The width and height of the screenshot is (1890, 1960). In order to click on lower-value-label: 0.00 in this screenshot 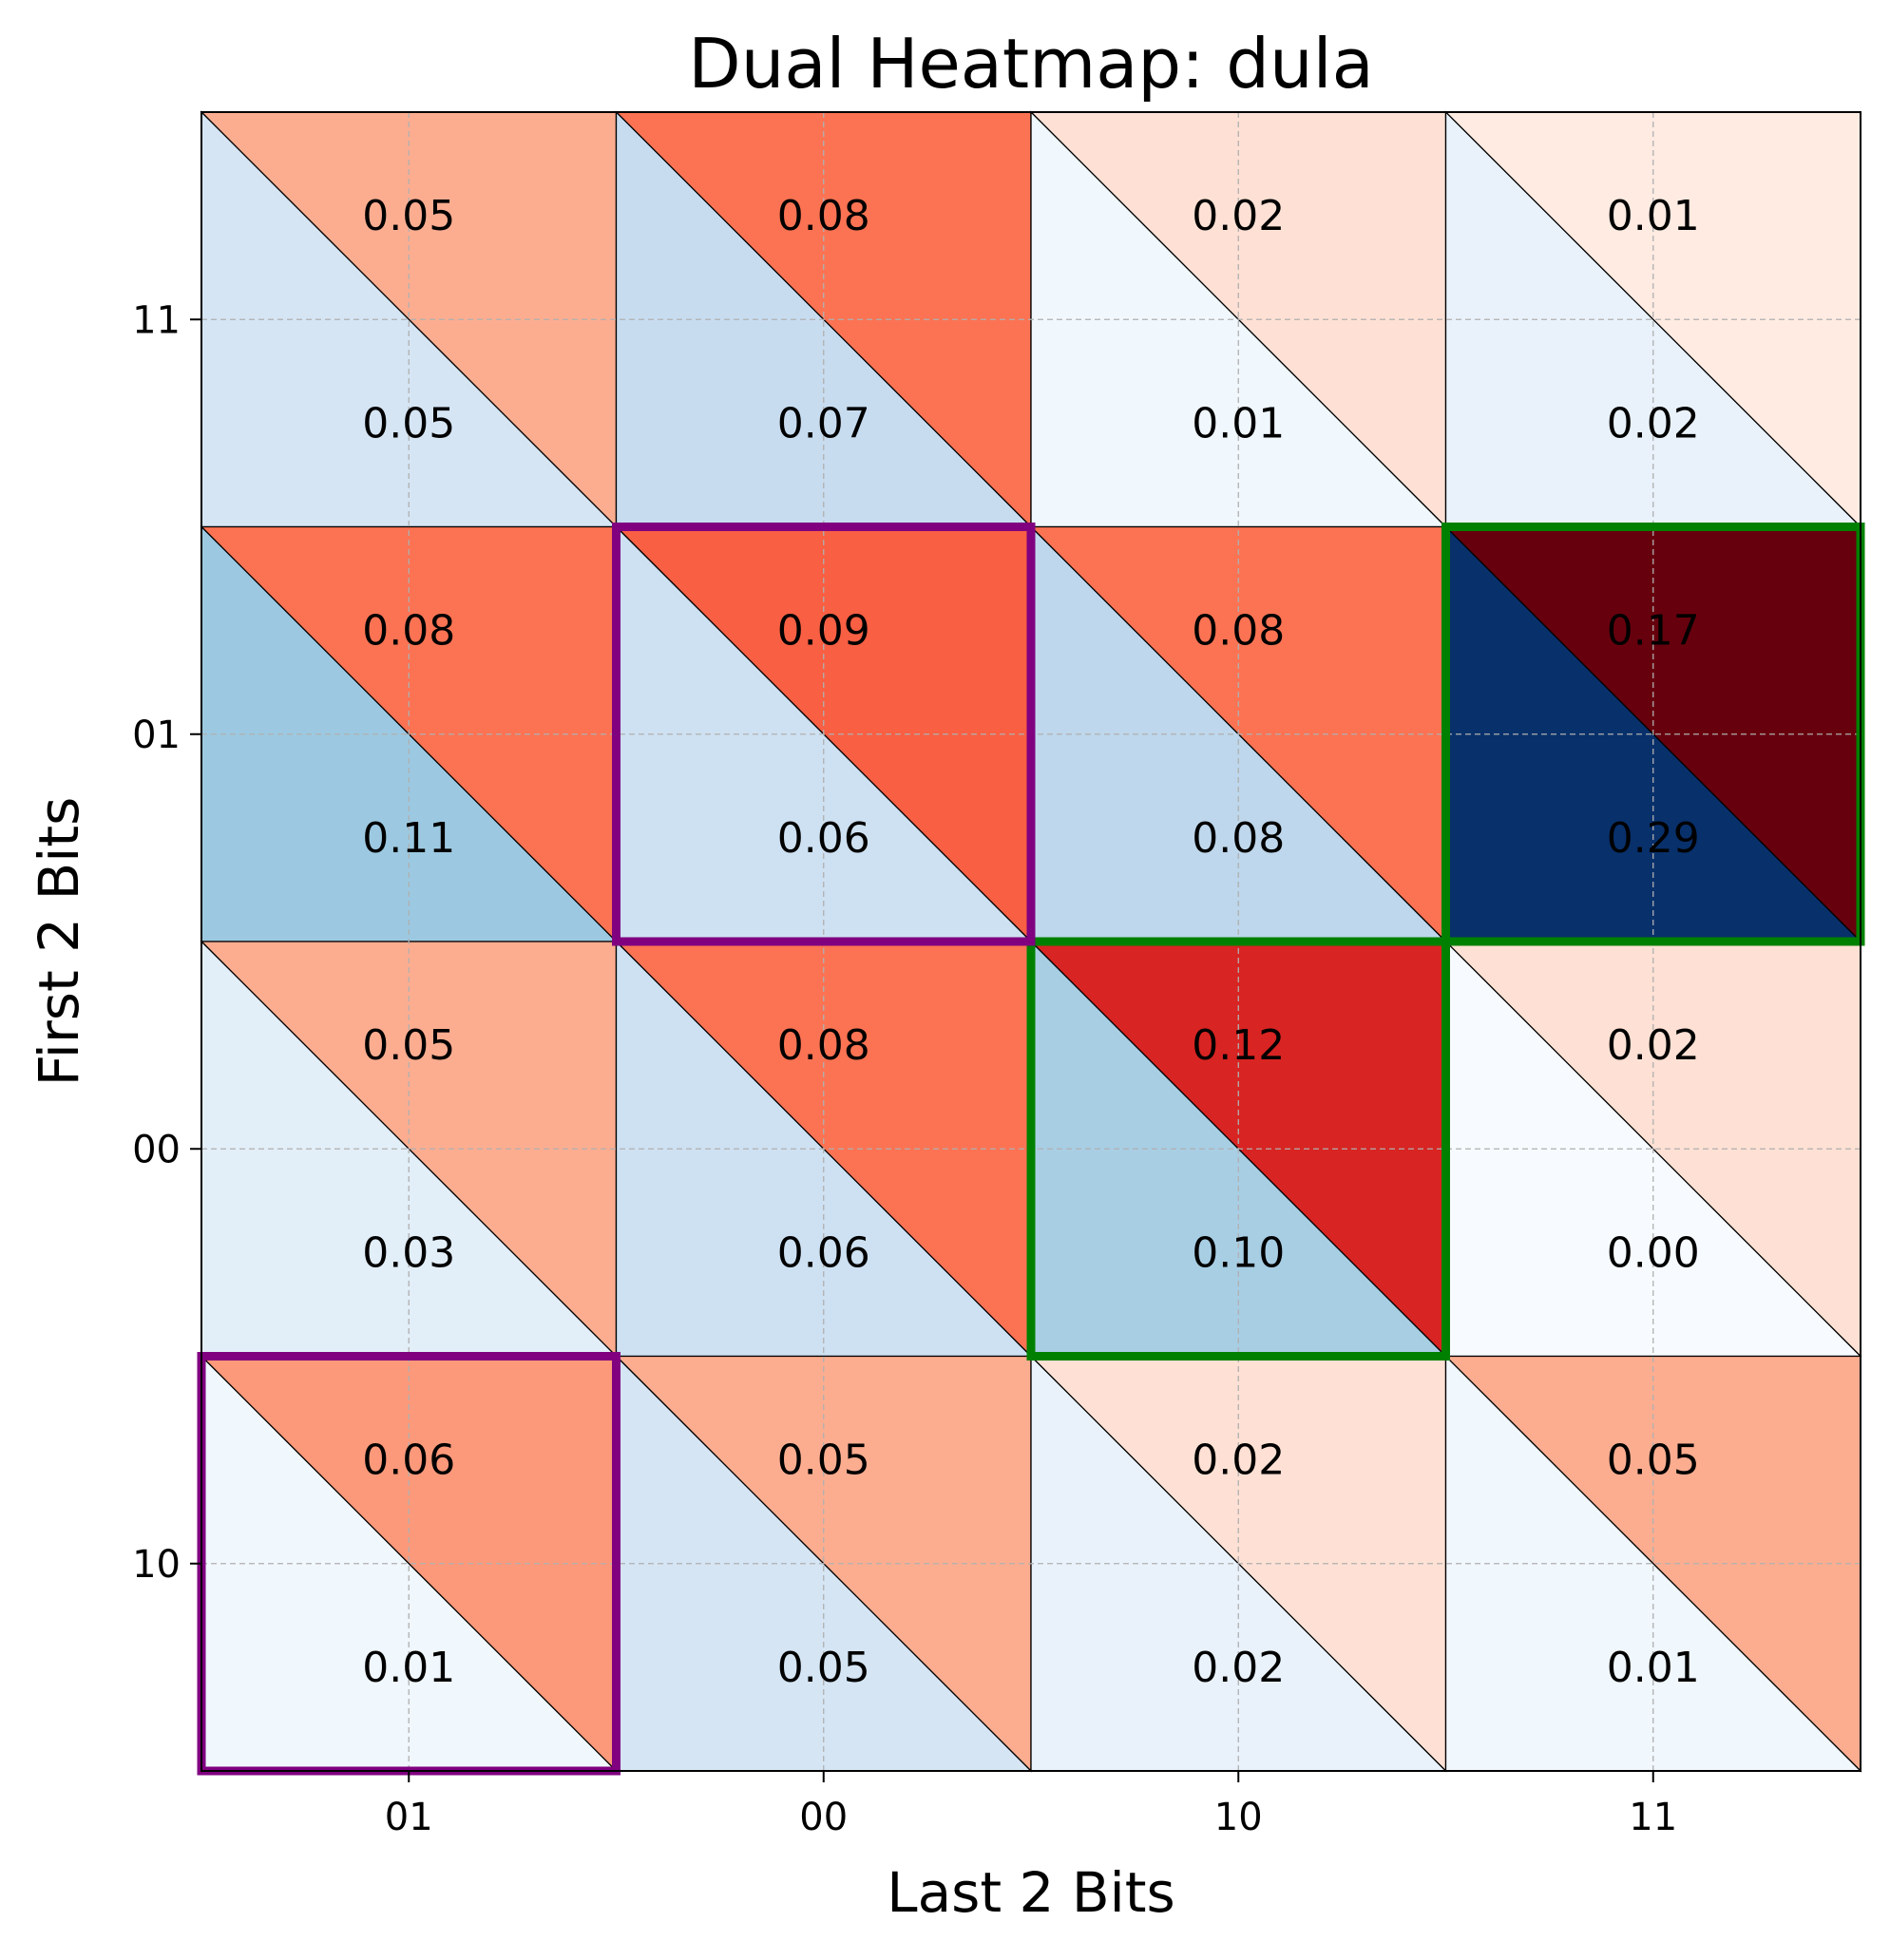, I will do `click(1653, 1252)`.